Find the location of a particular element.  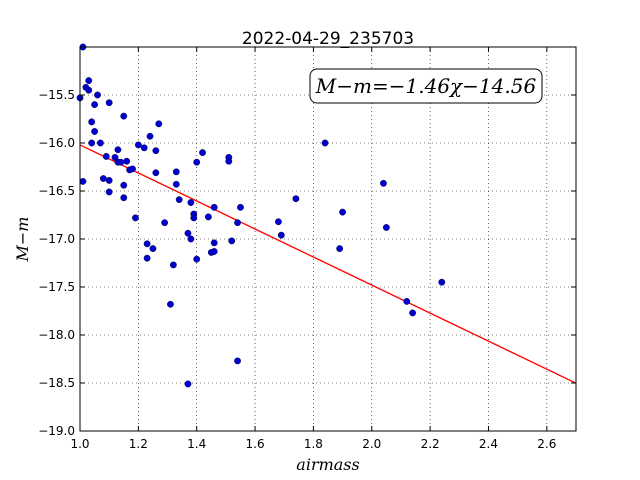

y-tick-label: −17.0 is located at coordinates (56, 239).